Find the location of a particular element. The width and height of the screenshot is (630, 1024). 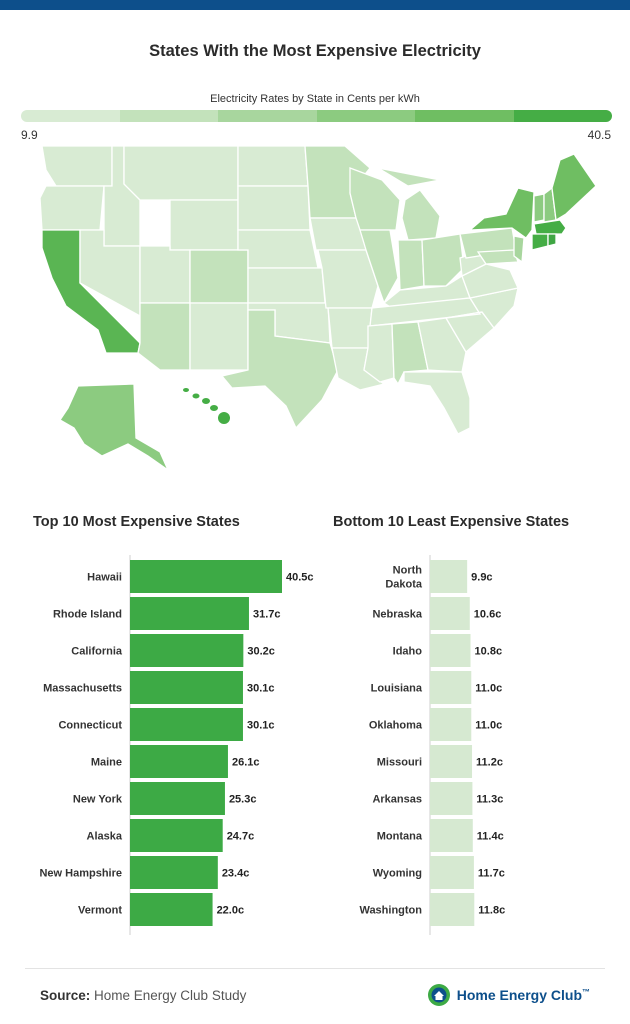

top10-value-label: 31.7c is located at coordinates (267, 615).